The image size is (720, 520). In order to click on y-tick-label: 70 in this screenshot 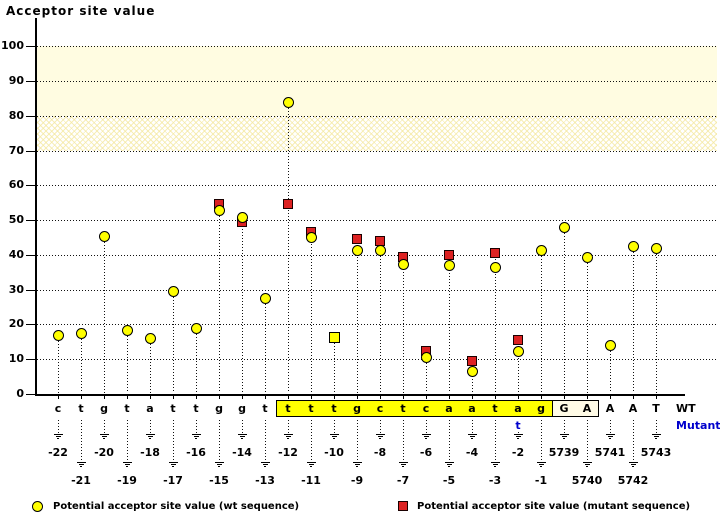, I will do `click(16, 150)`.